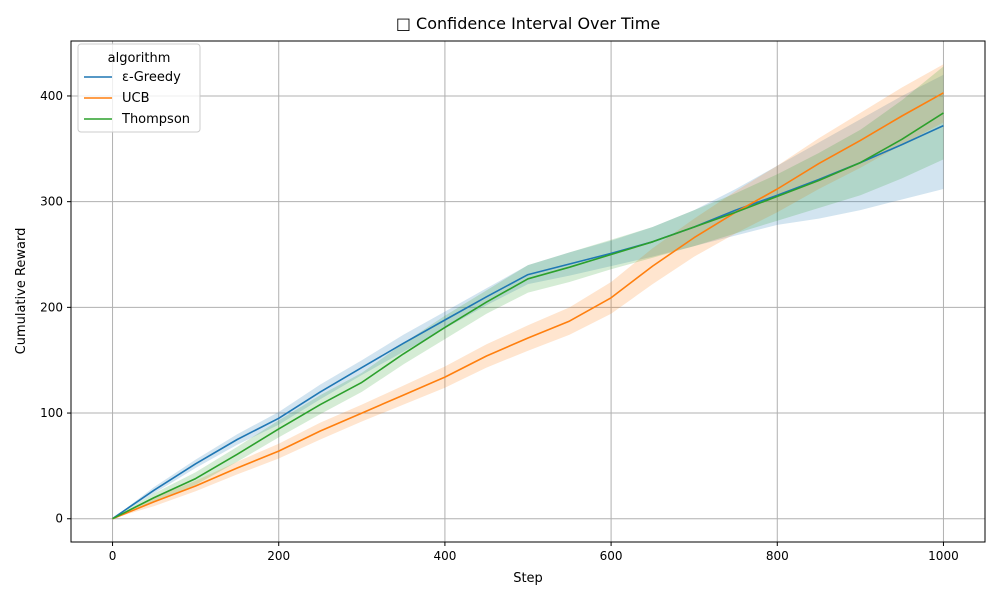  What do you see at coordinates (528, 578) in the screenshot?
I see `x-axis-label: Step` at bounding box center [528, 578].